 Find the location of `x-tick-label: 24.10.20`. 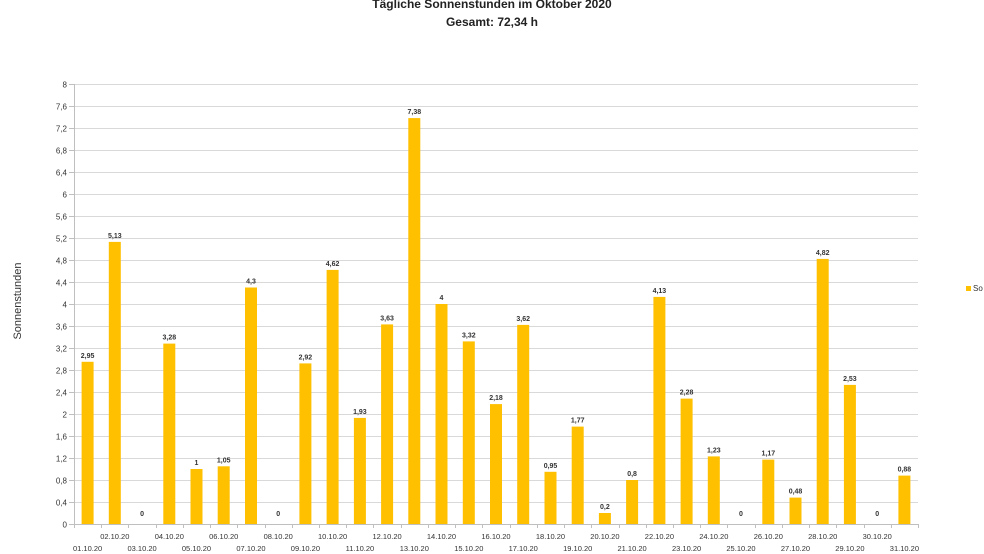

x-tick-label: 24.10.20 is located at coordinates (713, 536).